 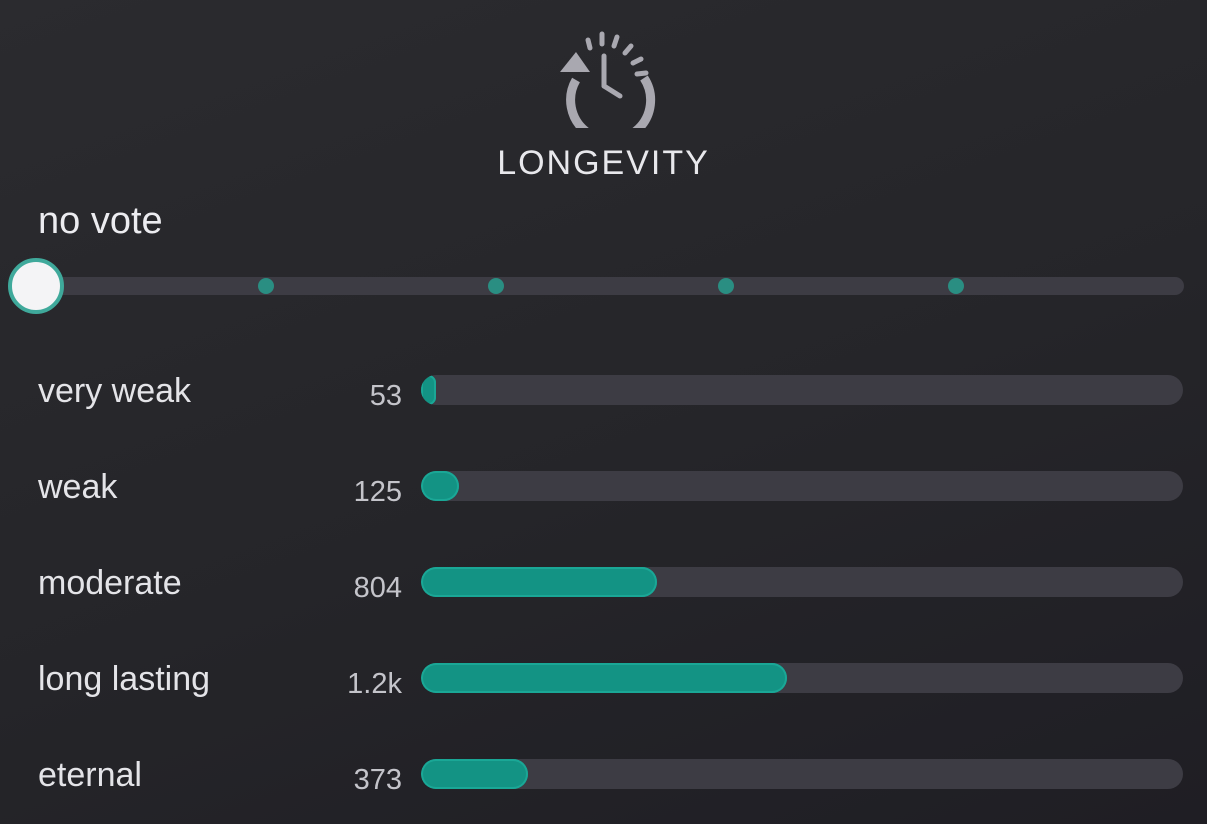 What do you see at coordinates (377, 780) in the screenshot?
I see `rating-count: 373` at bounding box center [377, 780].